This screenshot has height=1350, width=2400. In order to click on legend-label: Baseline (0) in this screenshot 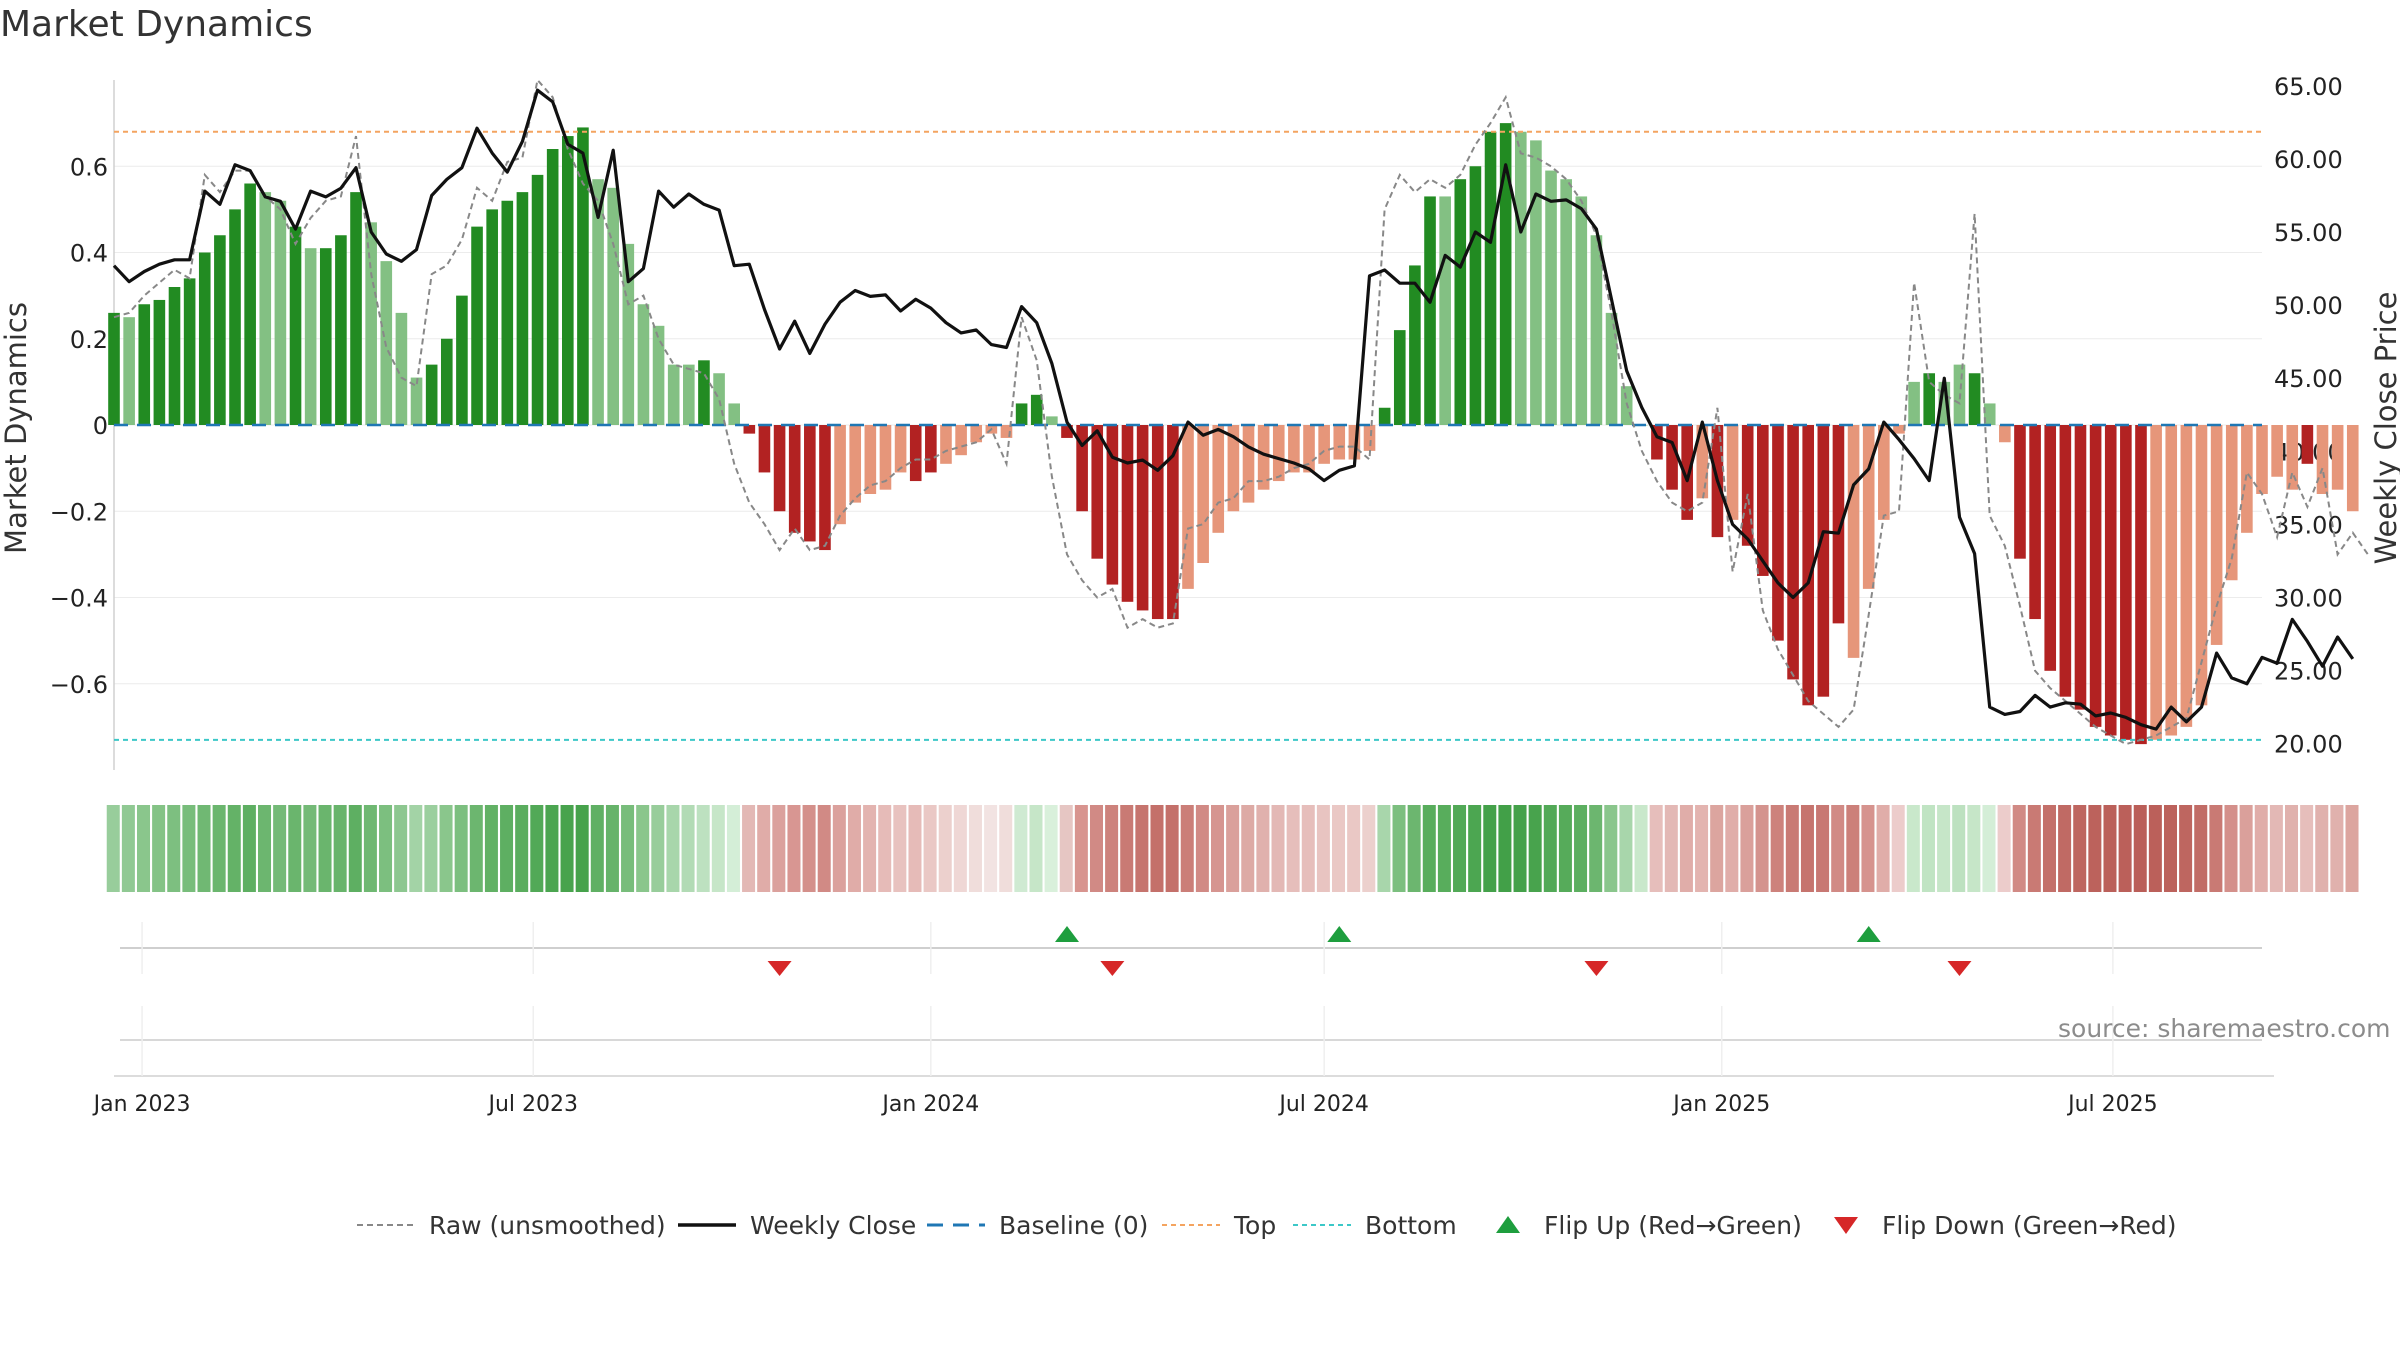, I will do `click(1073, 1225)`.